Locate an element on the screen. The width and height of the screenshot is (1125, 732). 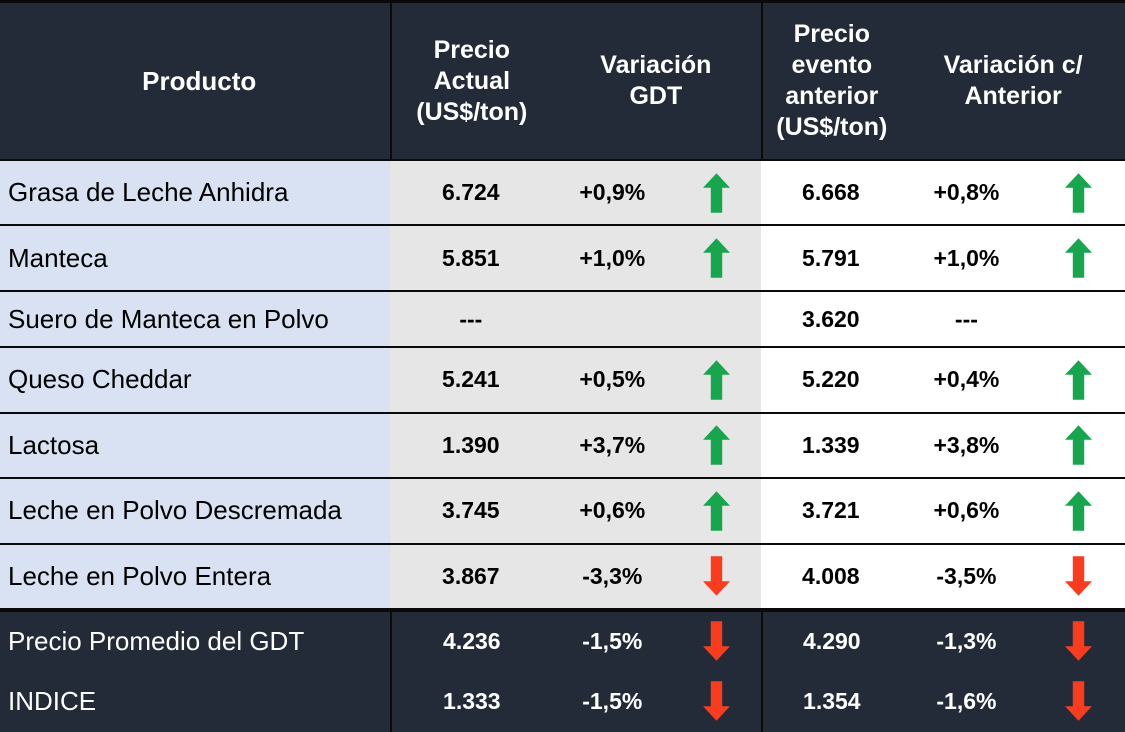
precio-evento-anterior-value: 5.220 is located at coordinates (831, 380).